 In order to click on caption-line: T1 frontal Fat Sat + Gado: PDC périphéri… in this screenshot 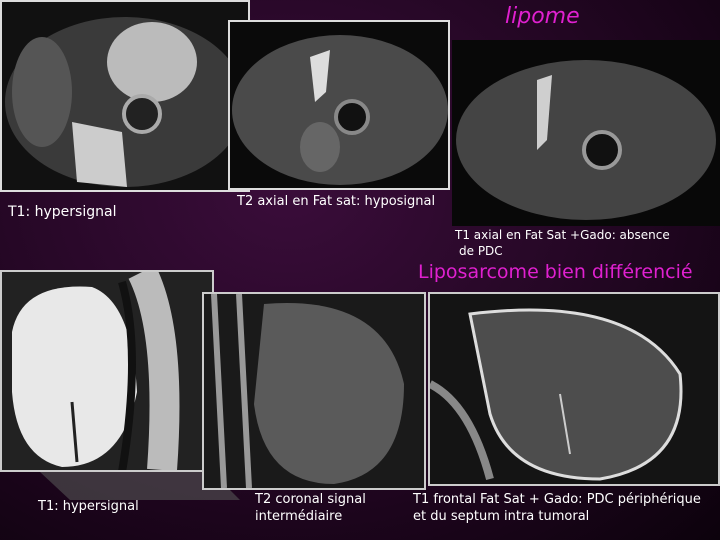, I will do `click(557, 499)`.